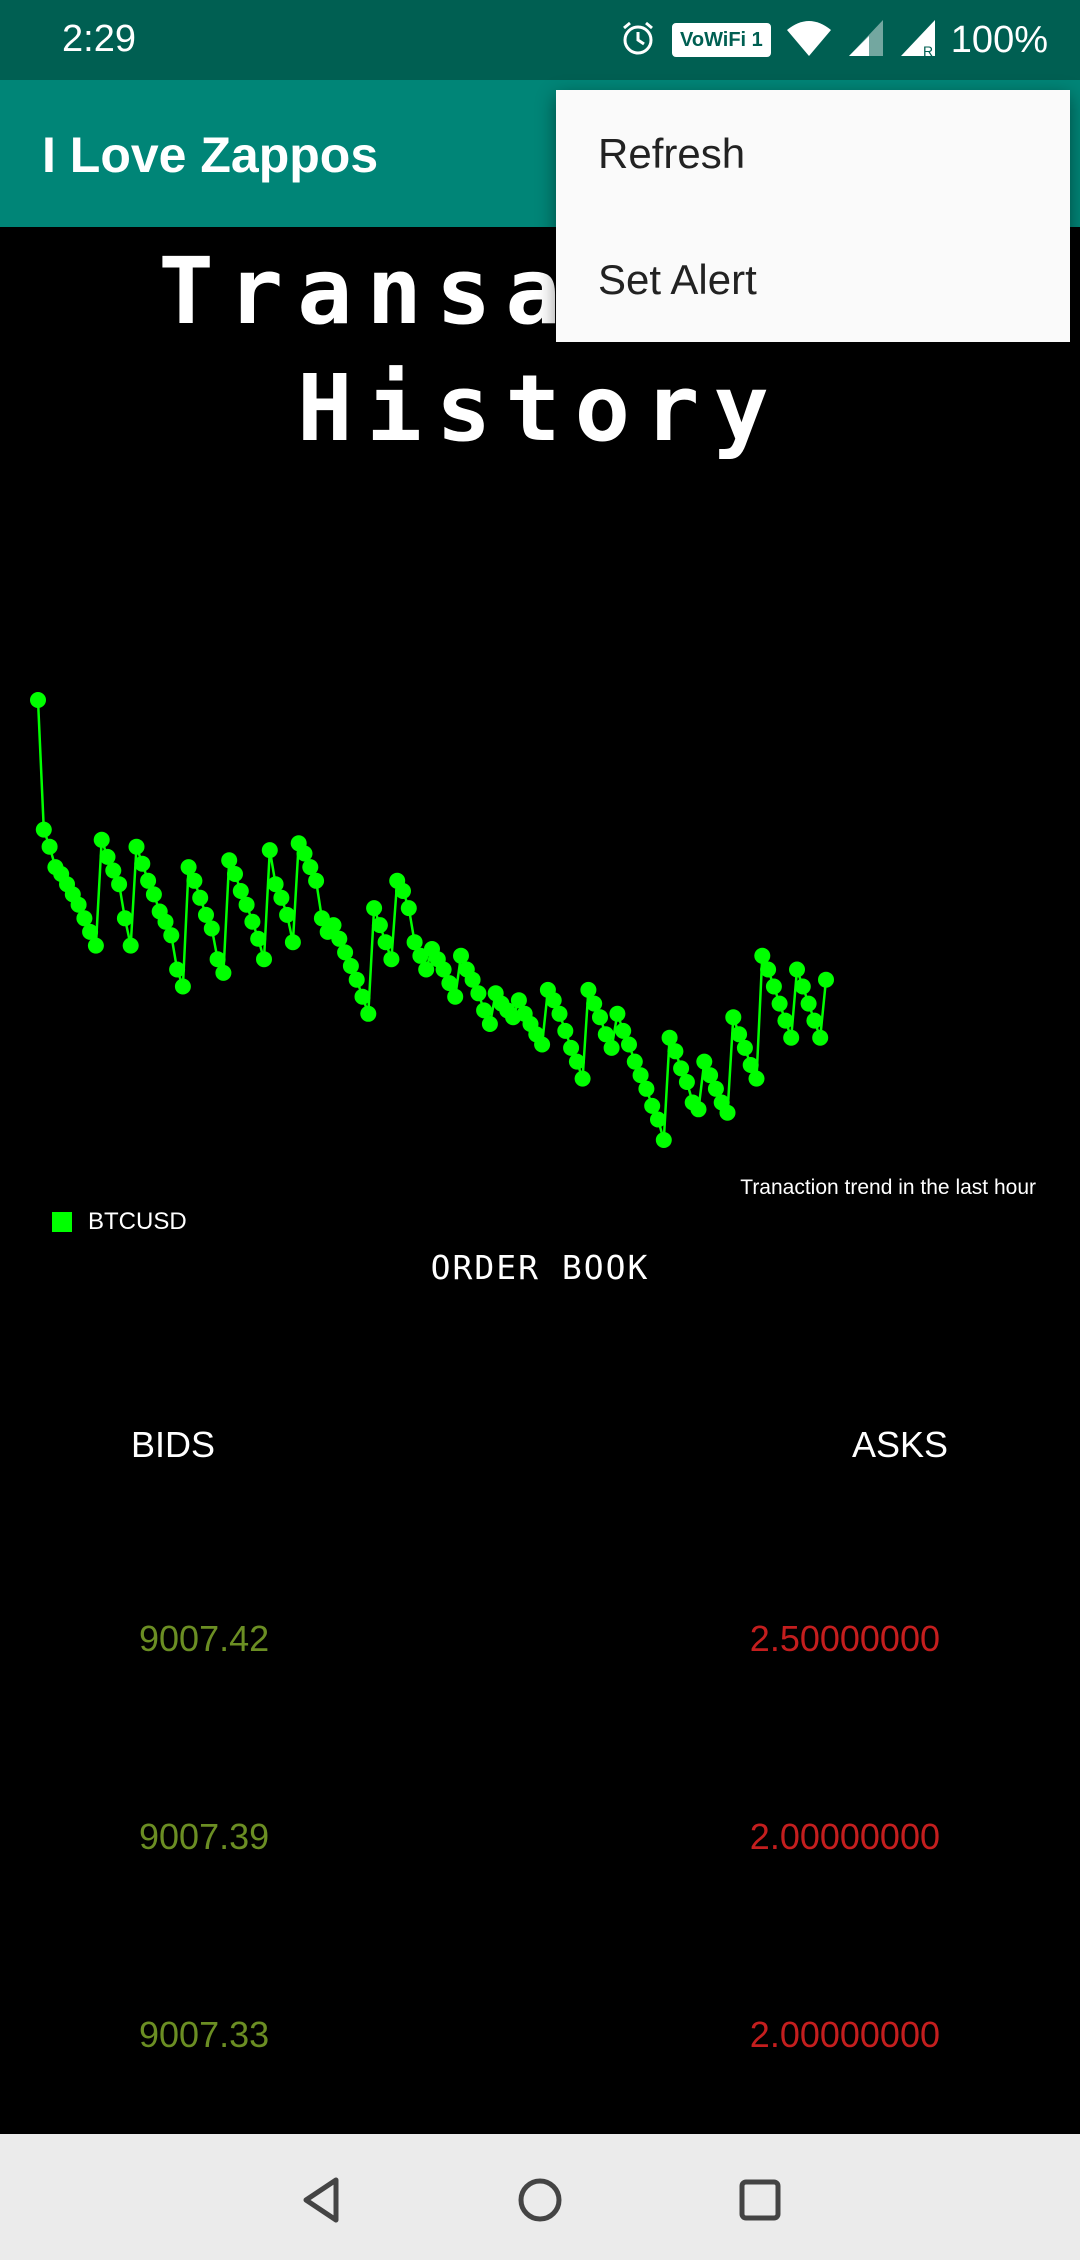 This screenshot has height=2260, width=1080. I want to click on bid-price: 9007.42, so click(204, 1638).